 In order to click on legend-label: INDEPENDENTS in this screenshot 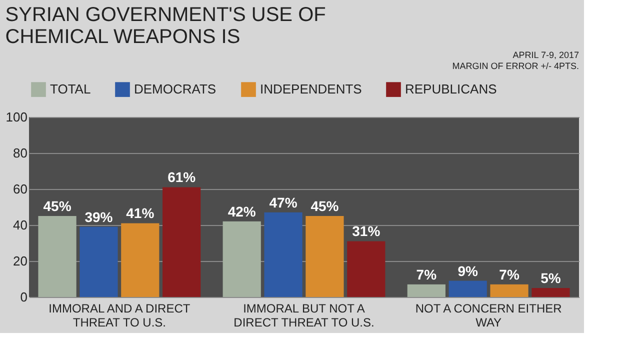, I will do `click(311, 89)`.